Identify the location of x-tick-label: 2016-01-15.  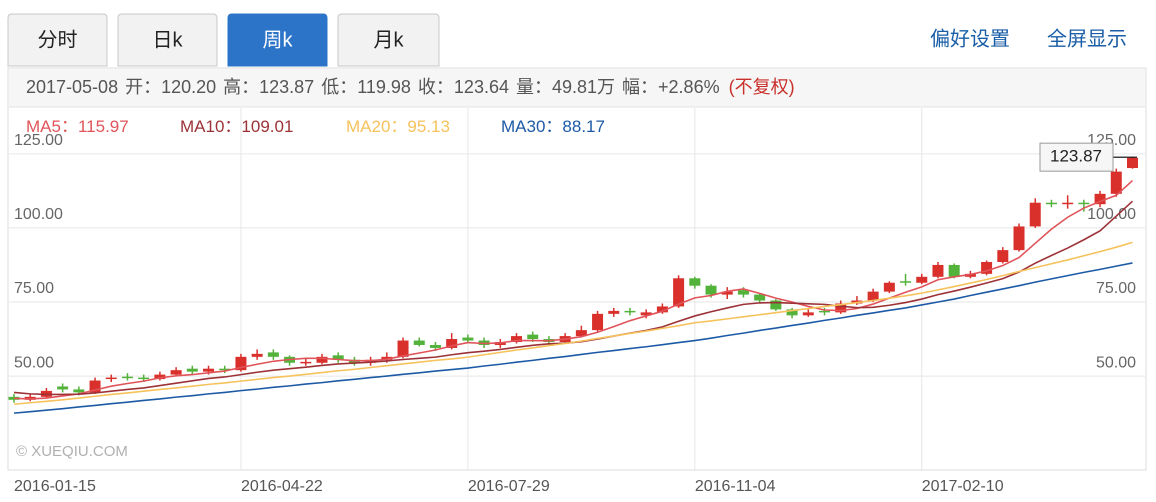
(55, 486).